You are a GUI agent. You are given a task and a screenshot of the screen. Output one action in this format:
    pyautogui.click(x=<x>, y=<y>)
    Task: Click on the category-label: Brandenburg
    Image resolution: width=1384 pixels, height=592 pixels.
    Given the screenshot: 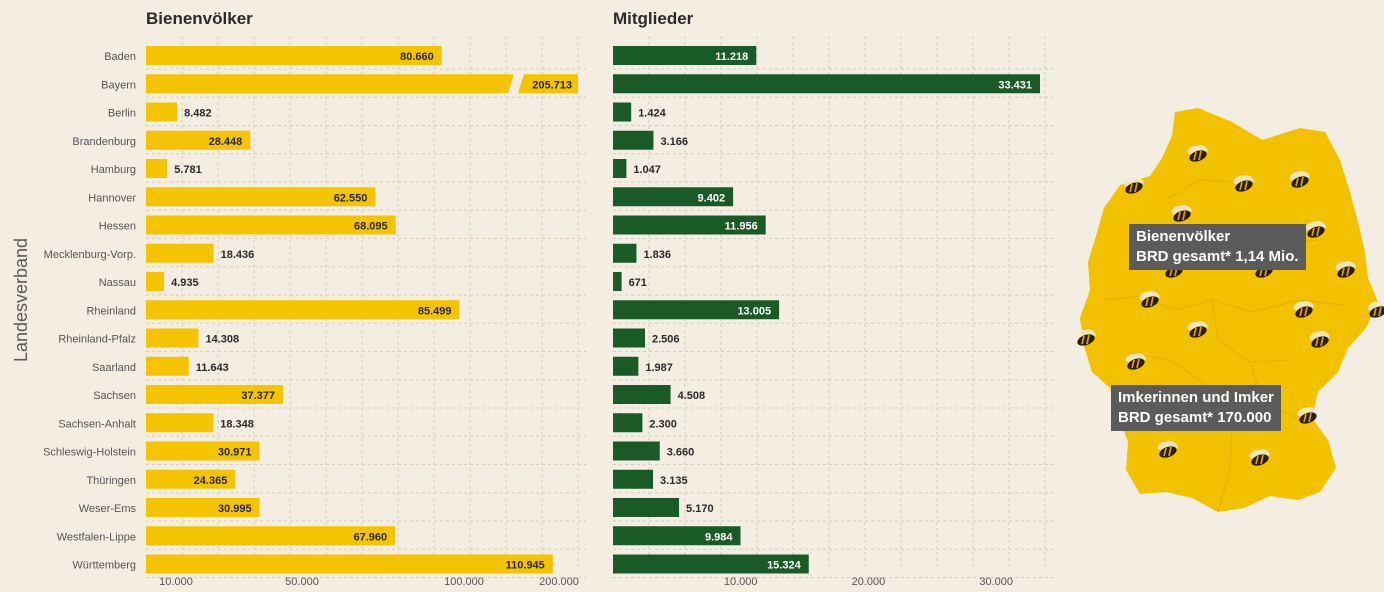 What is the action you would take?
    pyautogui.click(x=104, y=142)
    